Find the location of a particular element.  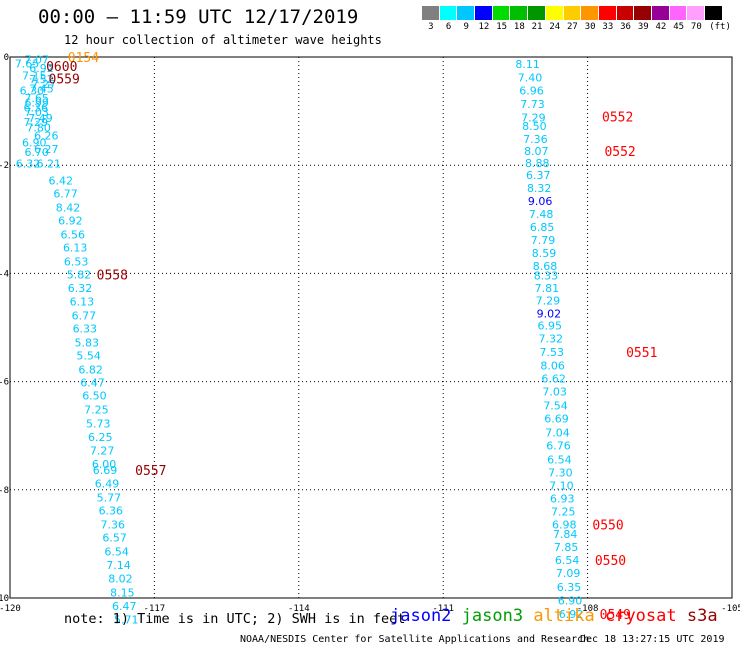

wave-height-point: 7.14 is located at coordinates (118, 565).